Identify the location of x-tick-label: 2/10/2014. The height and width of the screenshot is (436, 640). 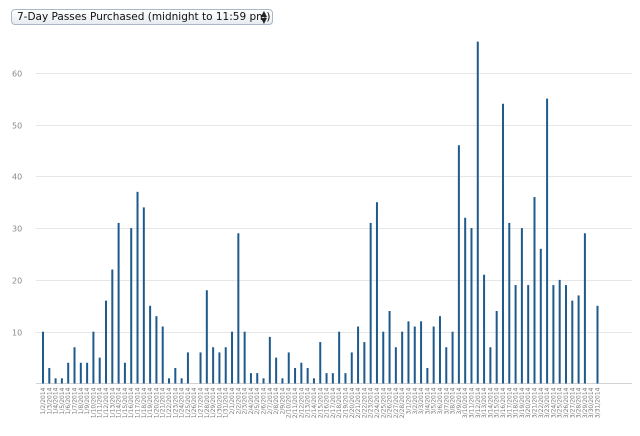
(289, 402).